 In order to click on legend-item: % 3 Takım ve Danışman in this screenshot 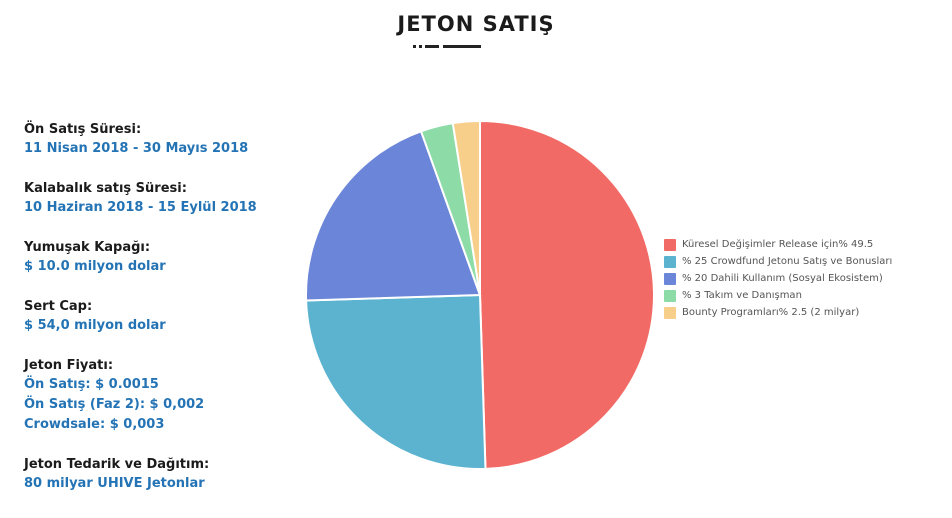, I will do `click(779, 296)`.